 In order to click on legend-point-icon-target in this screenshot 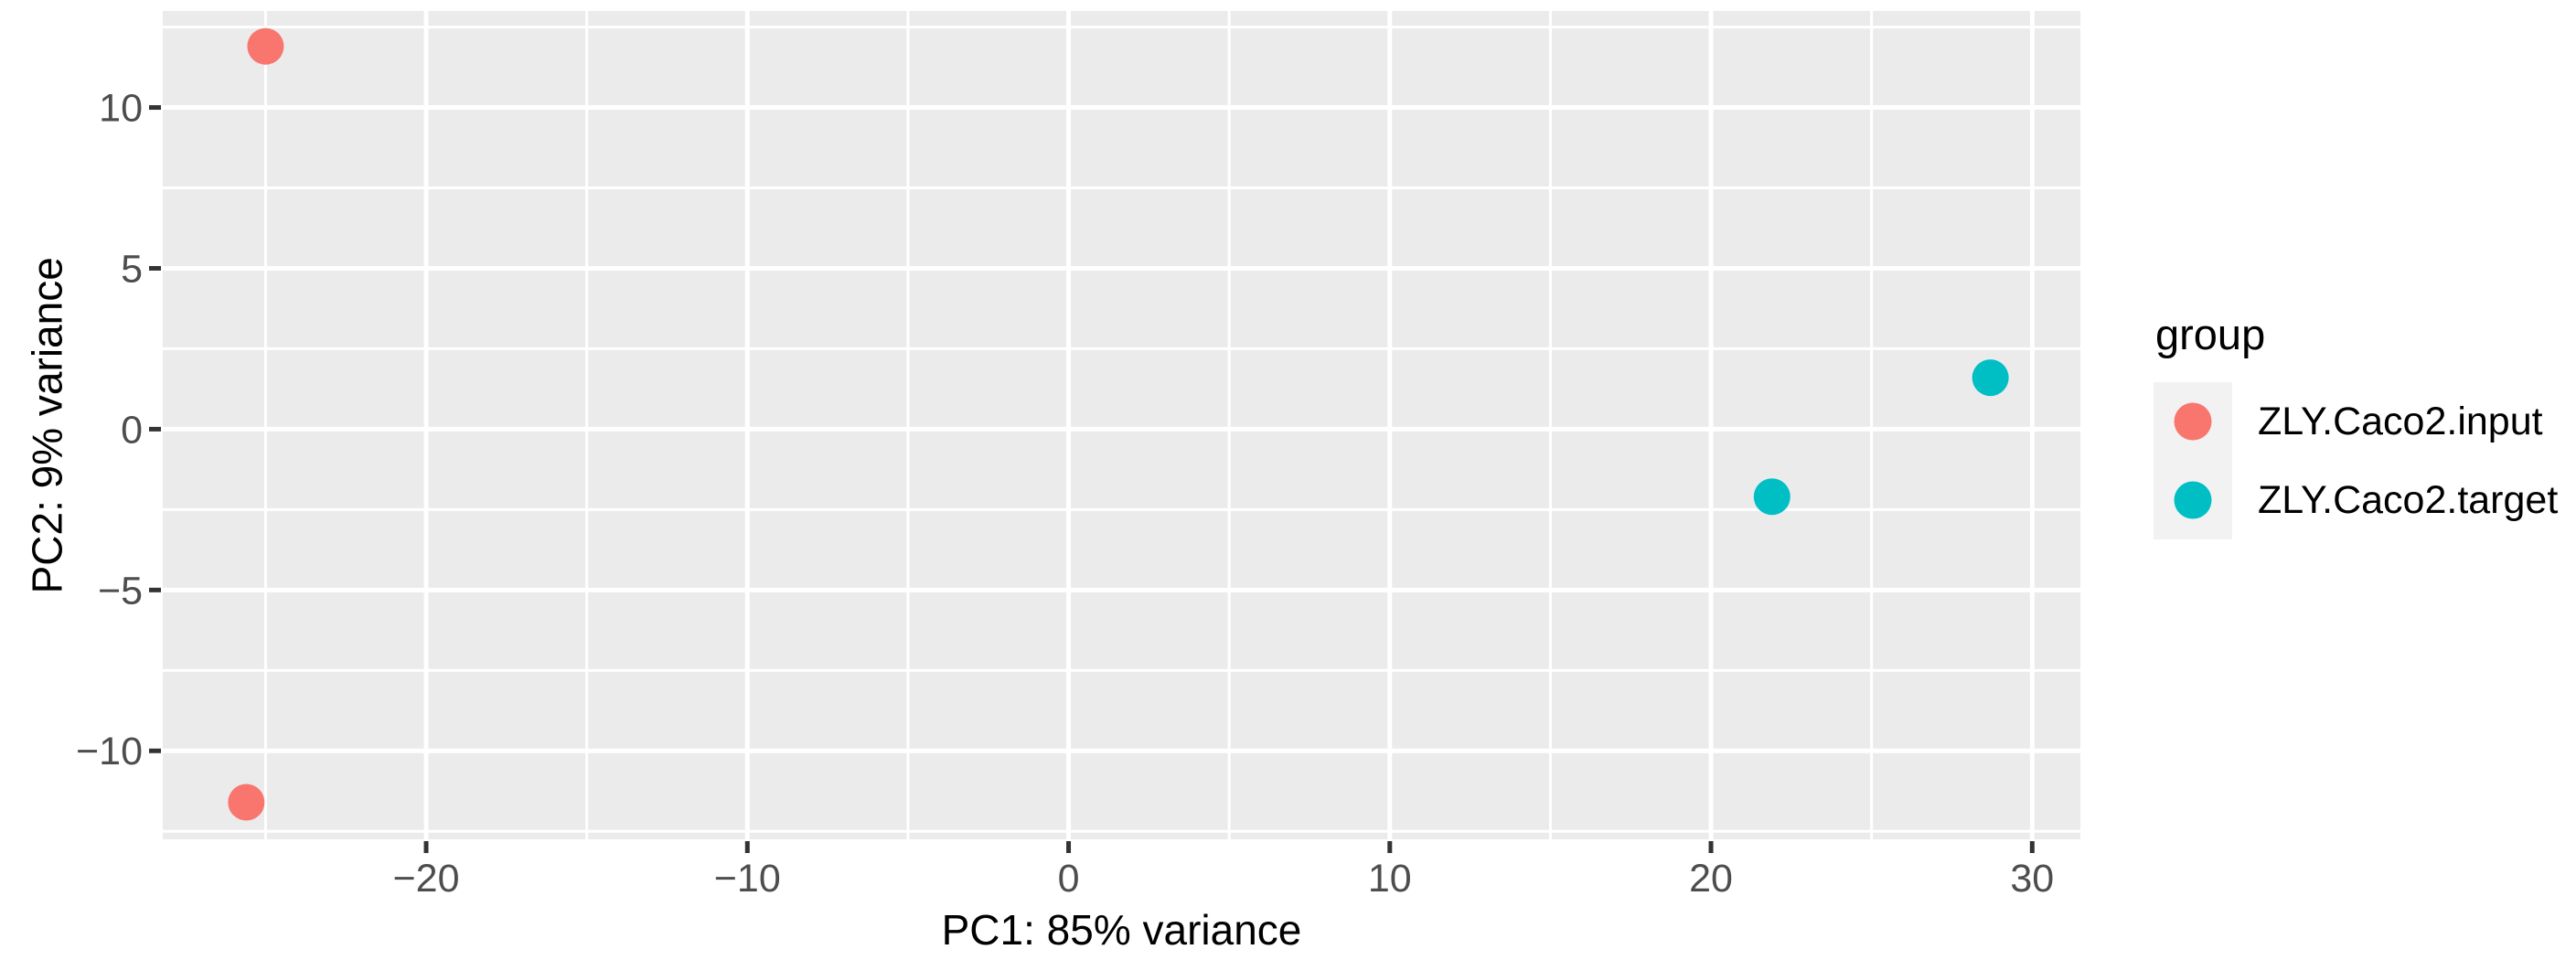, I will do `click(2193, 500)`.